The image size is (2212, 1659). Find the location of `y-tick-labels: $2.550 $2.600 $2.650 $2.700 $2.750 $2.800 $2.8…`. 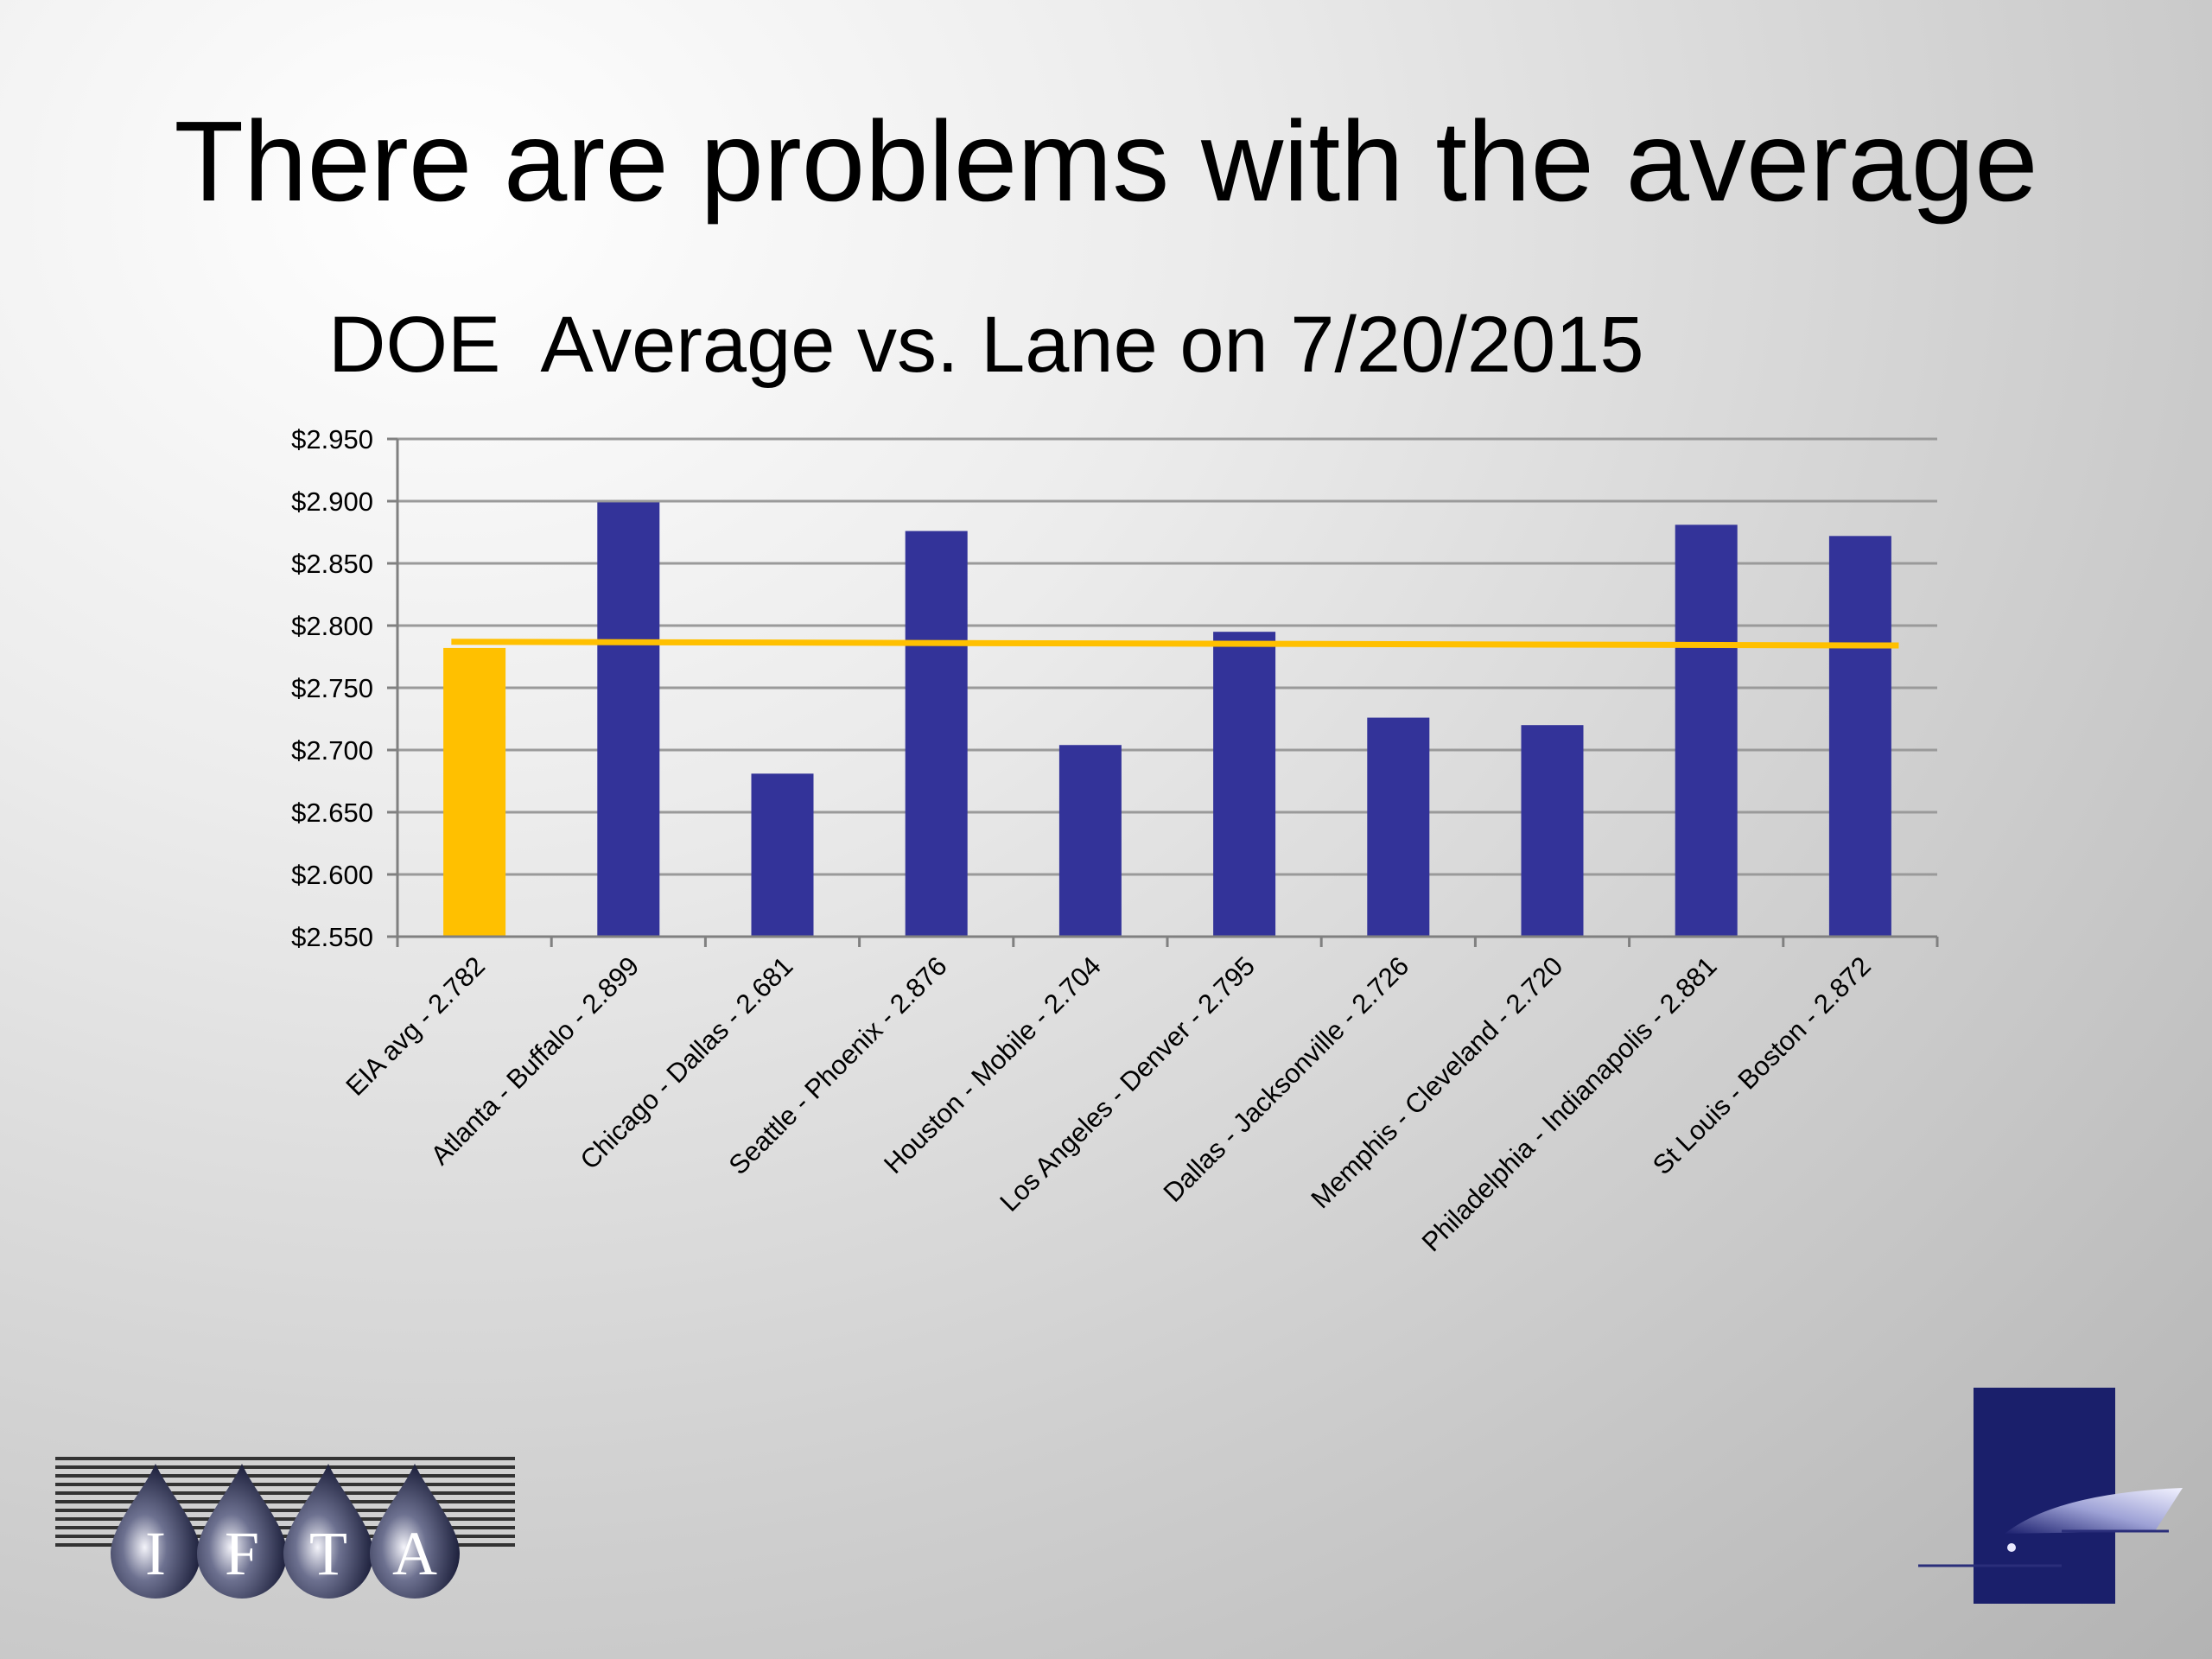

y-tick-labels: $2.550 $2.600 $2.650 $2.700 $2.750 $2.800 $2.8… is located at coordinates (332, 688).